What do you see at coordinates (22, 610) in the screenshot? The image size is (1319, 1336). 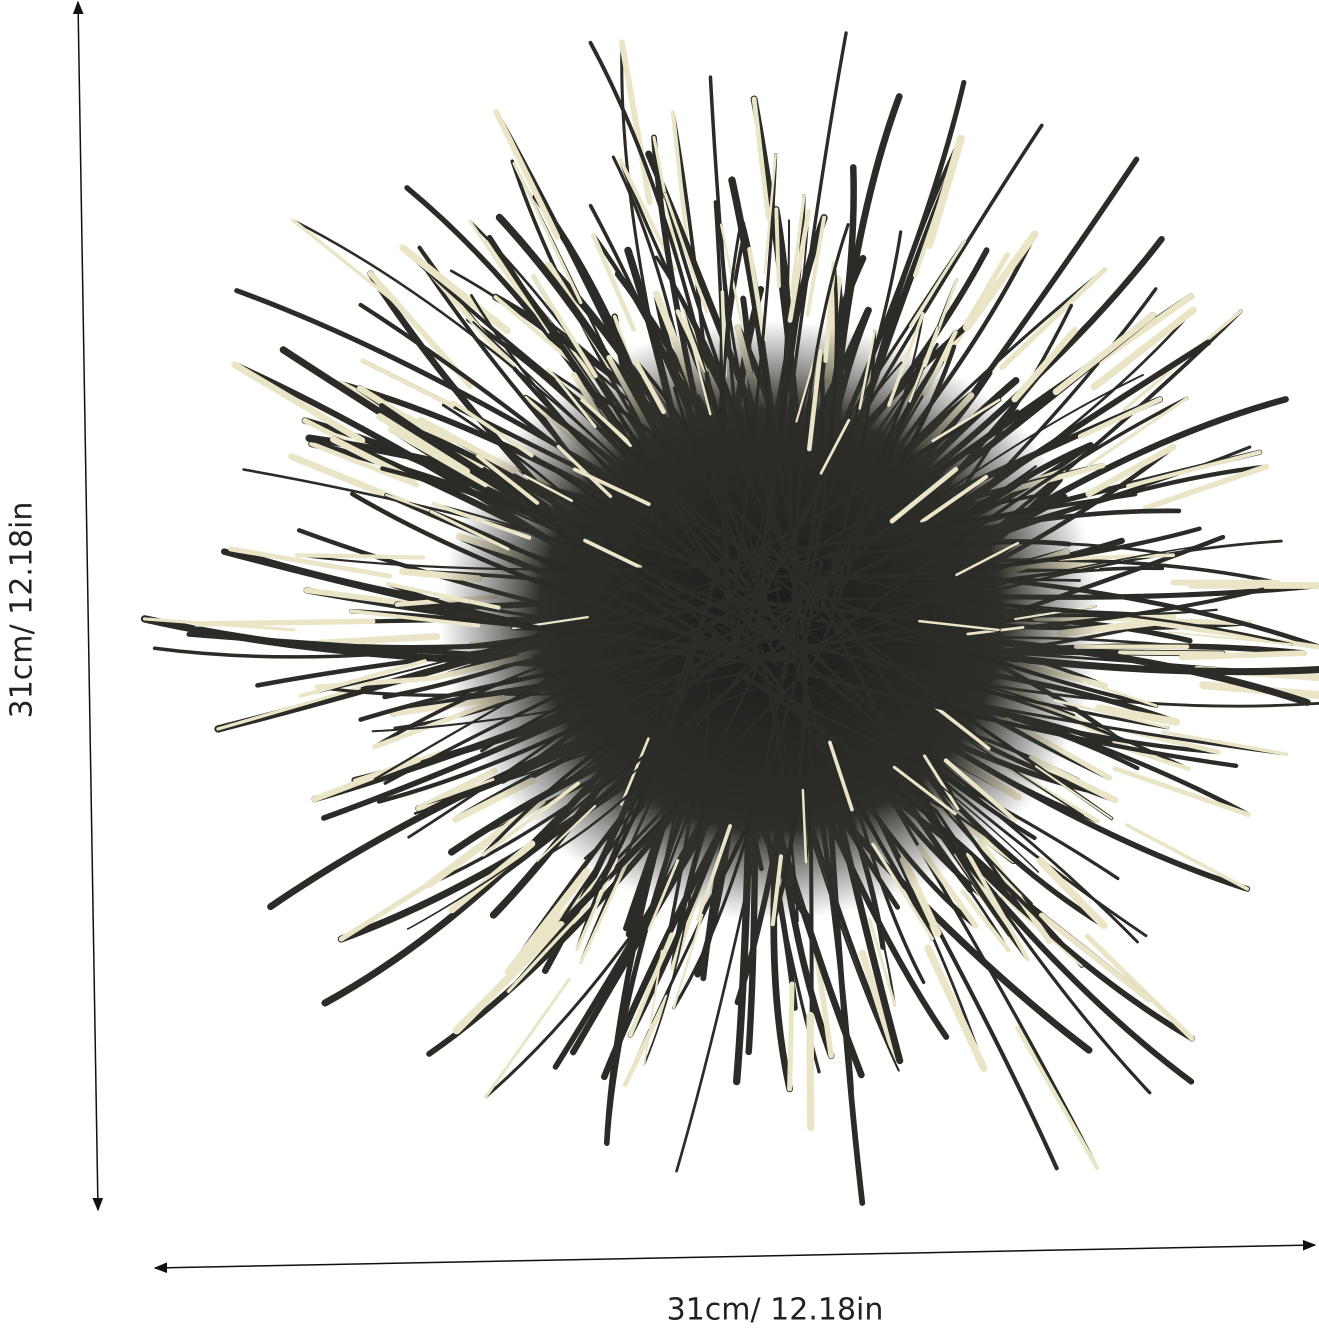 I see `height-dimension-label: 31cm/ 12.18in` at bounding box center [22, 610].